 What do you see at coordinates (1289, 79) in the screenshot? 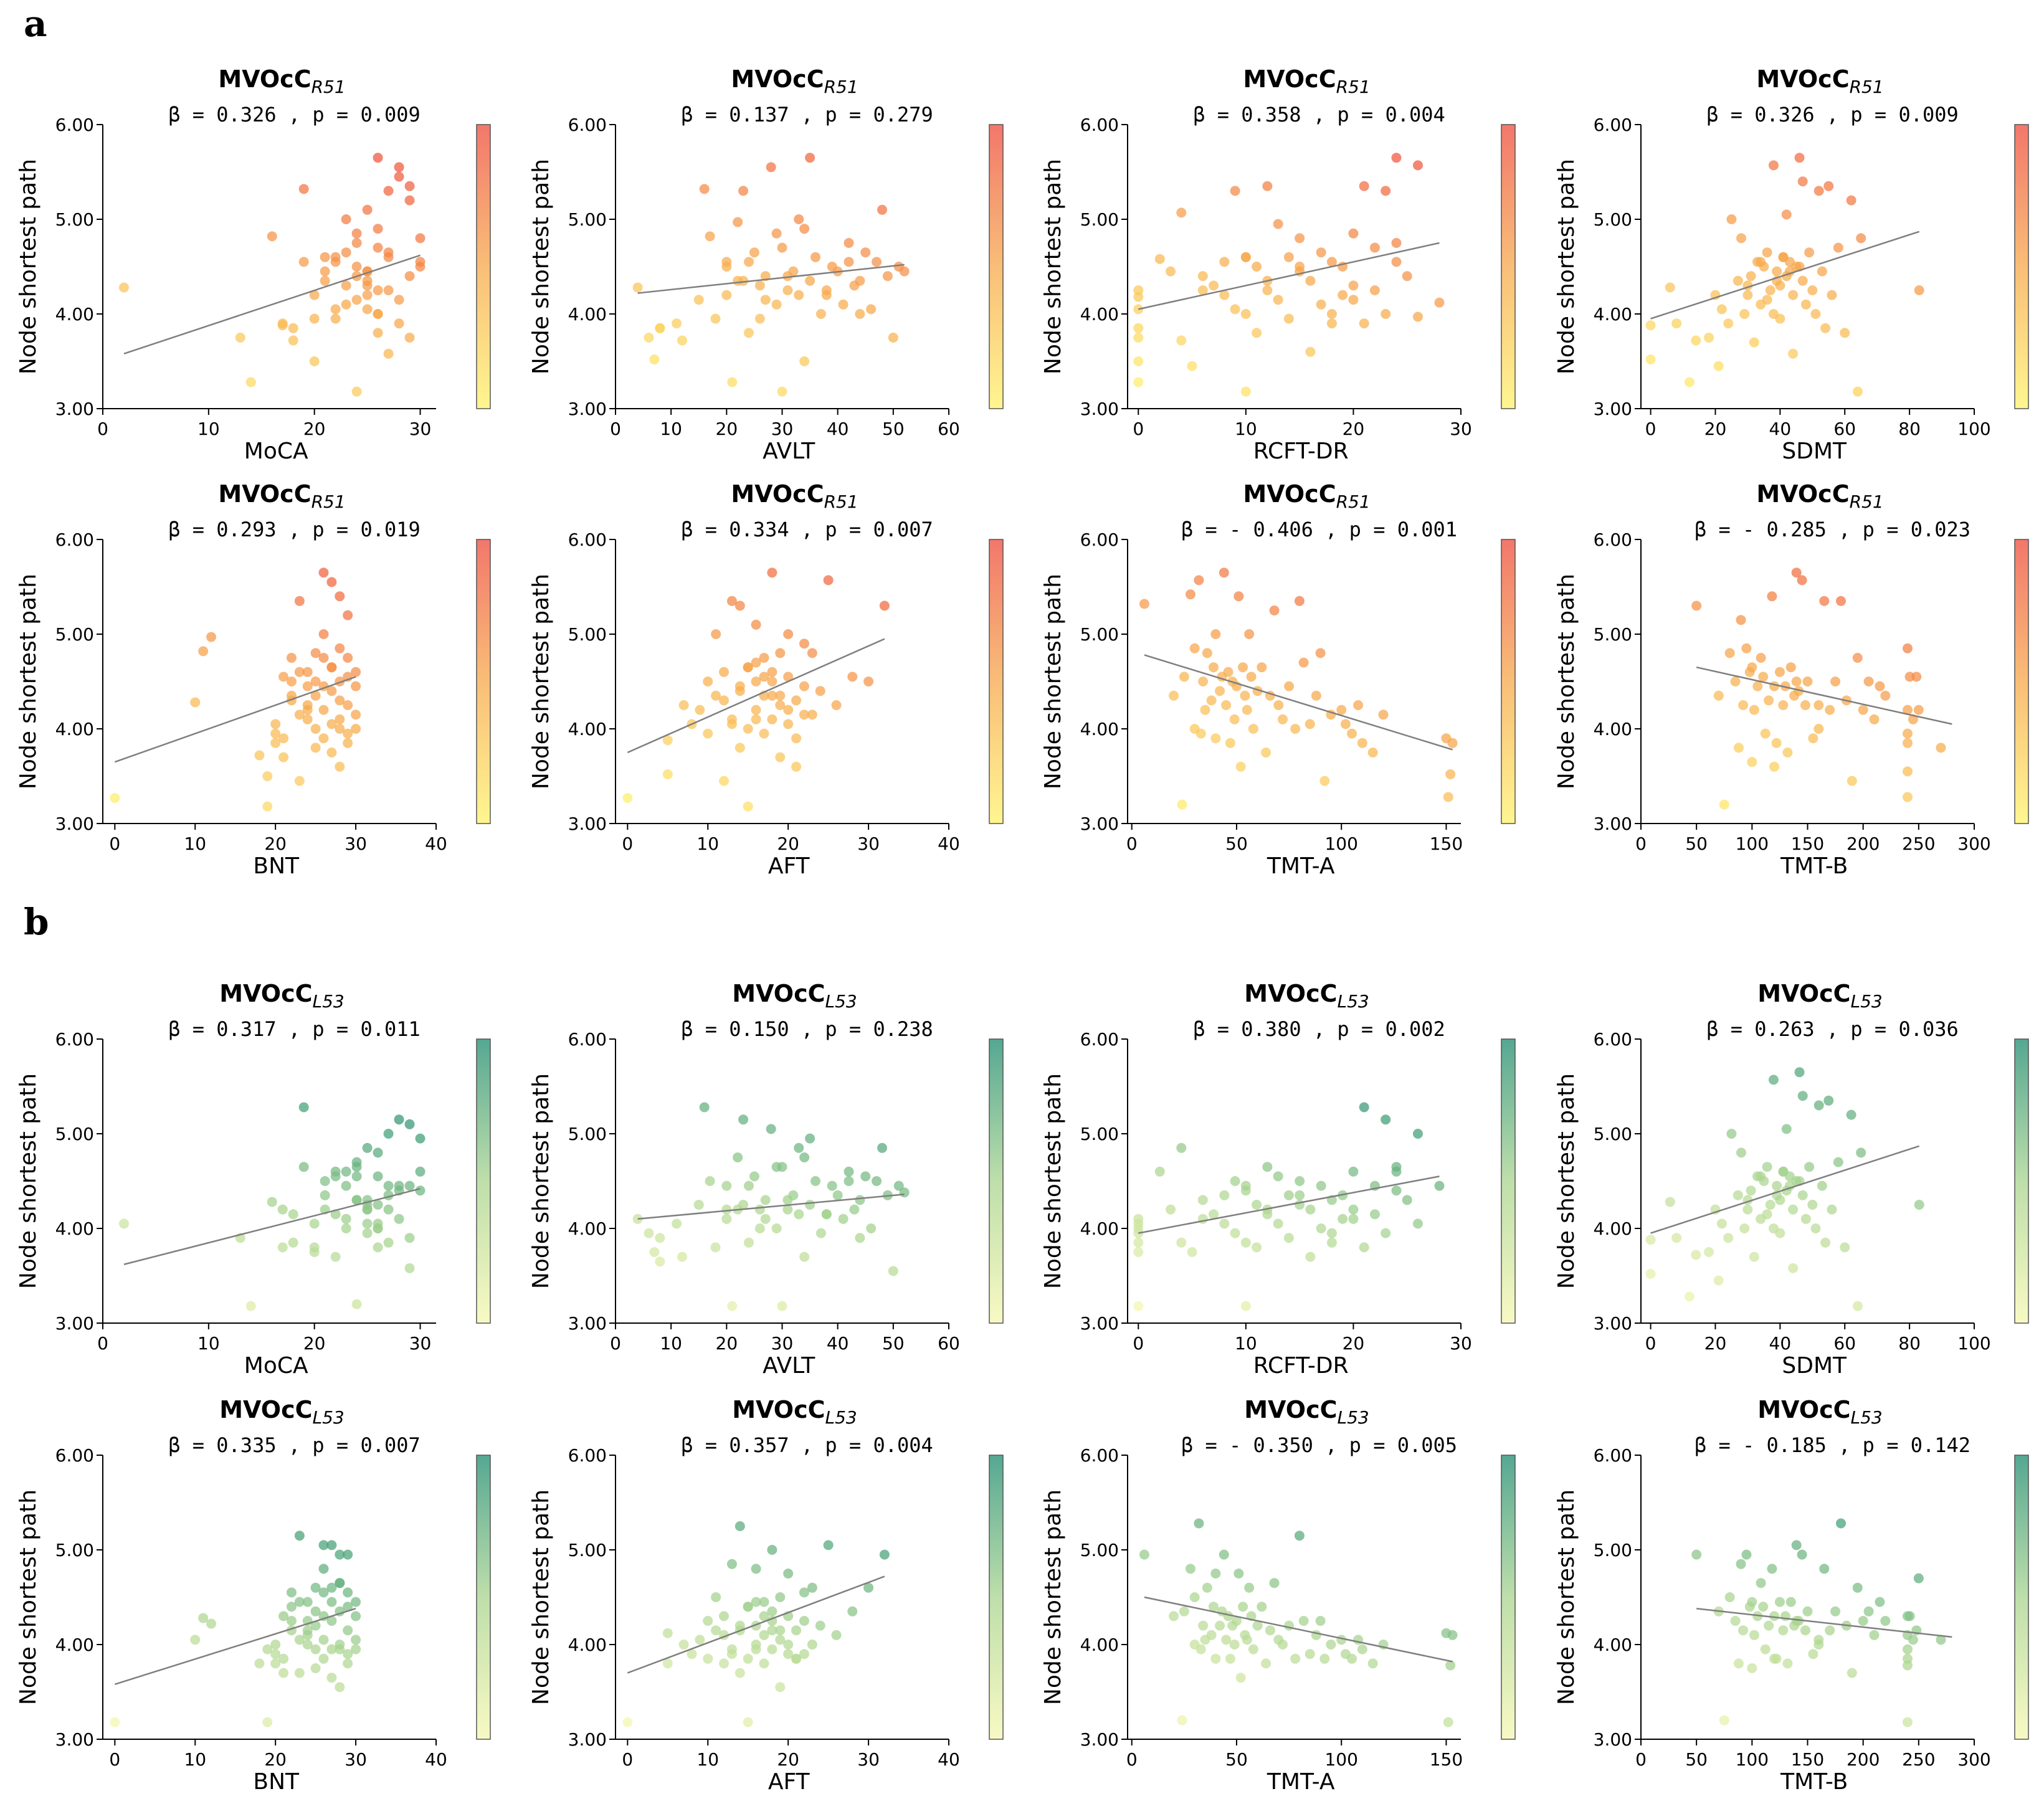
I see `title-main: MVOcC` at bounding box center [1289, 79].